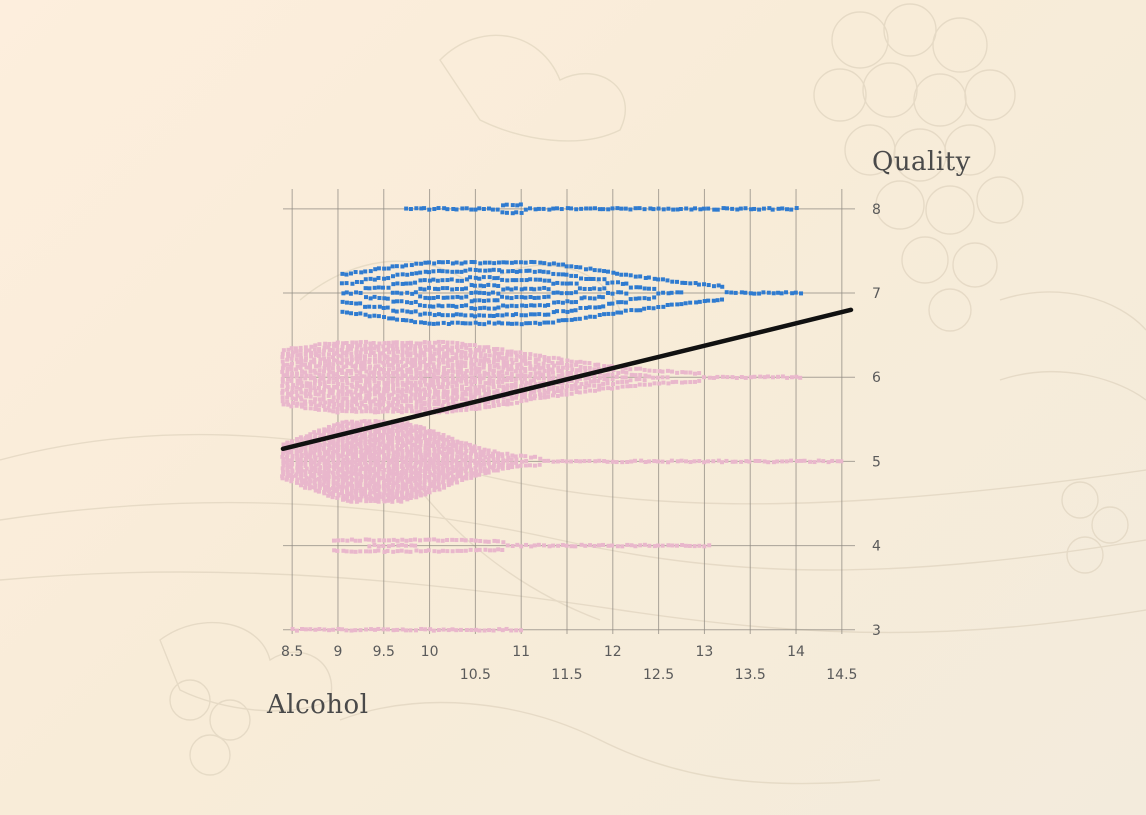 The height and width of the screenshot is (815, 1146). Describe the element at coordinates (338, 652) in the screenshot. I see `x-tick-label: 9` at that location.